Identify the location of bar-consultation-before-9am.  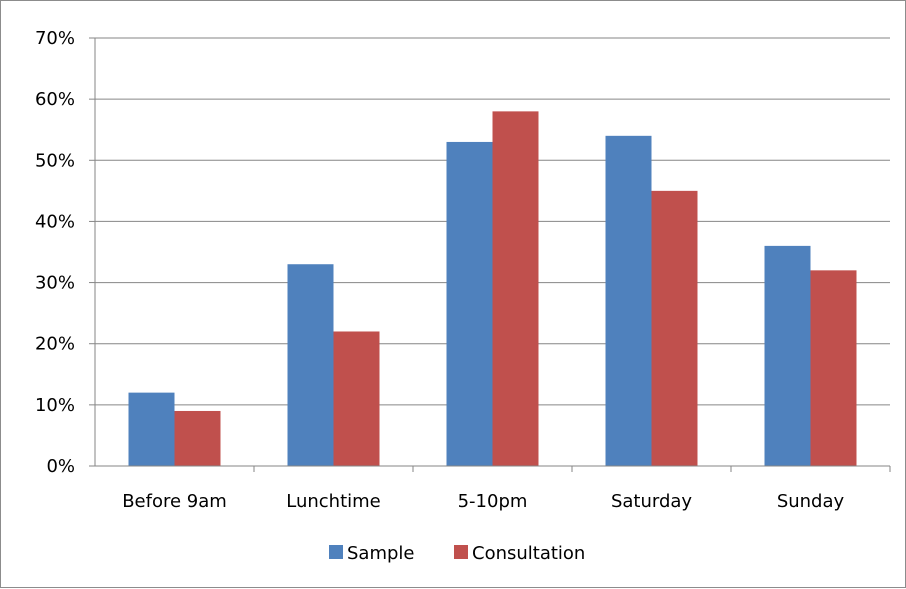
(197, 438).